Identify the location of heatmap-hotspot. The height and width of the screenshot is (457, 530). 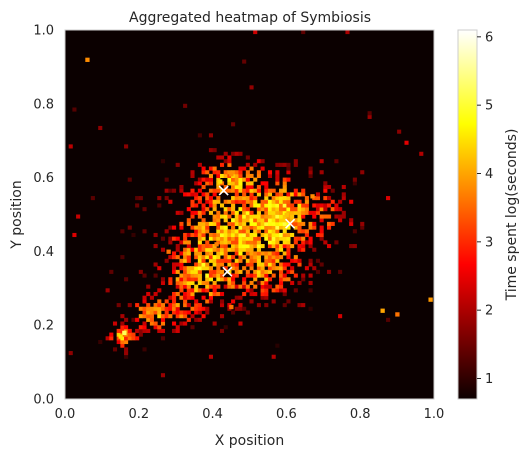
(286, 214).